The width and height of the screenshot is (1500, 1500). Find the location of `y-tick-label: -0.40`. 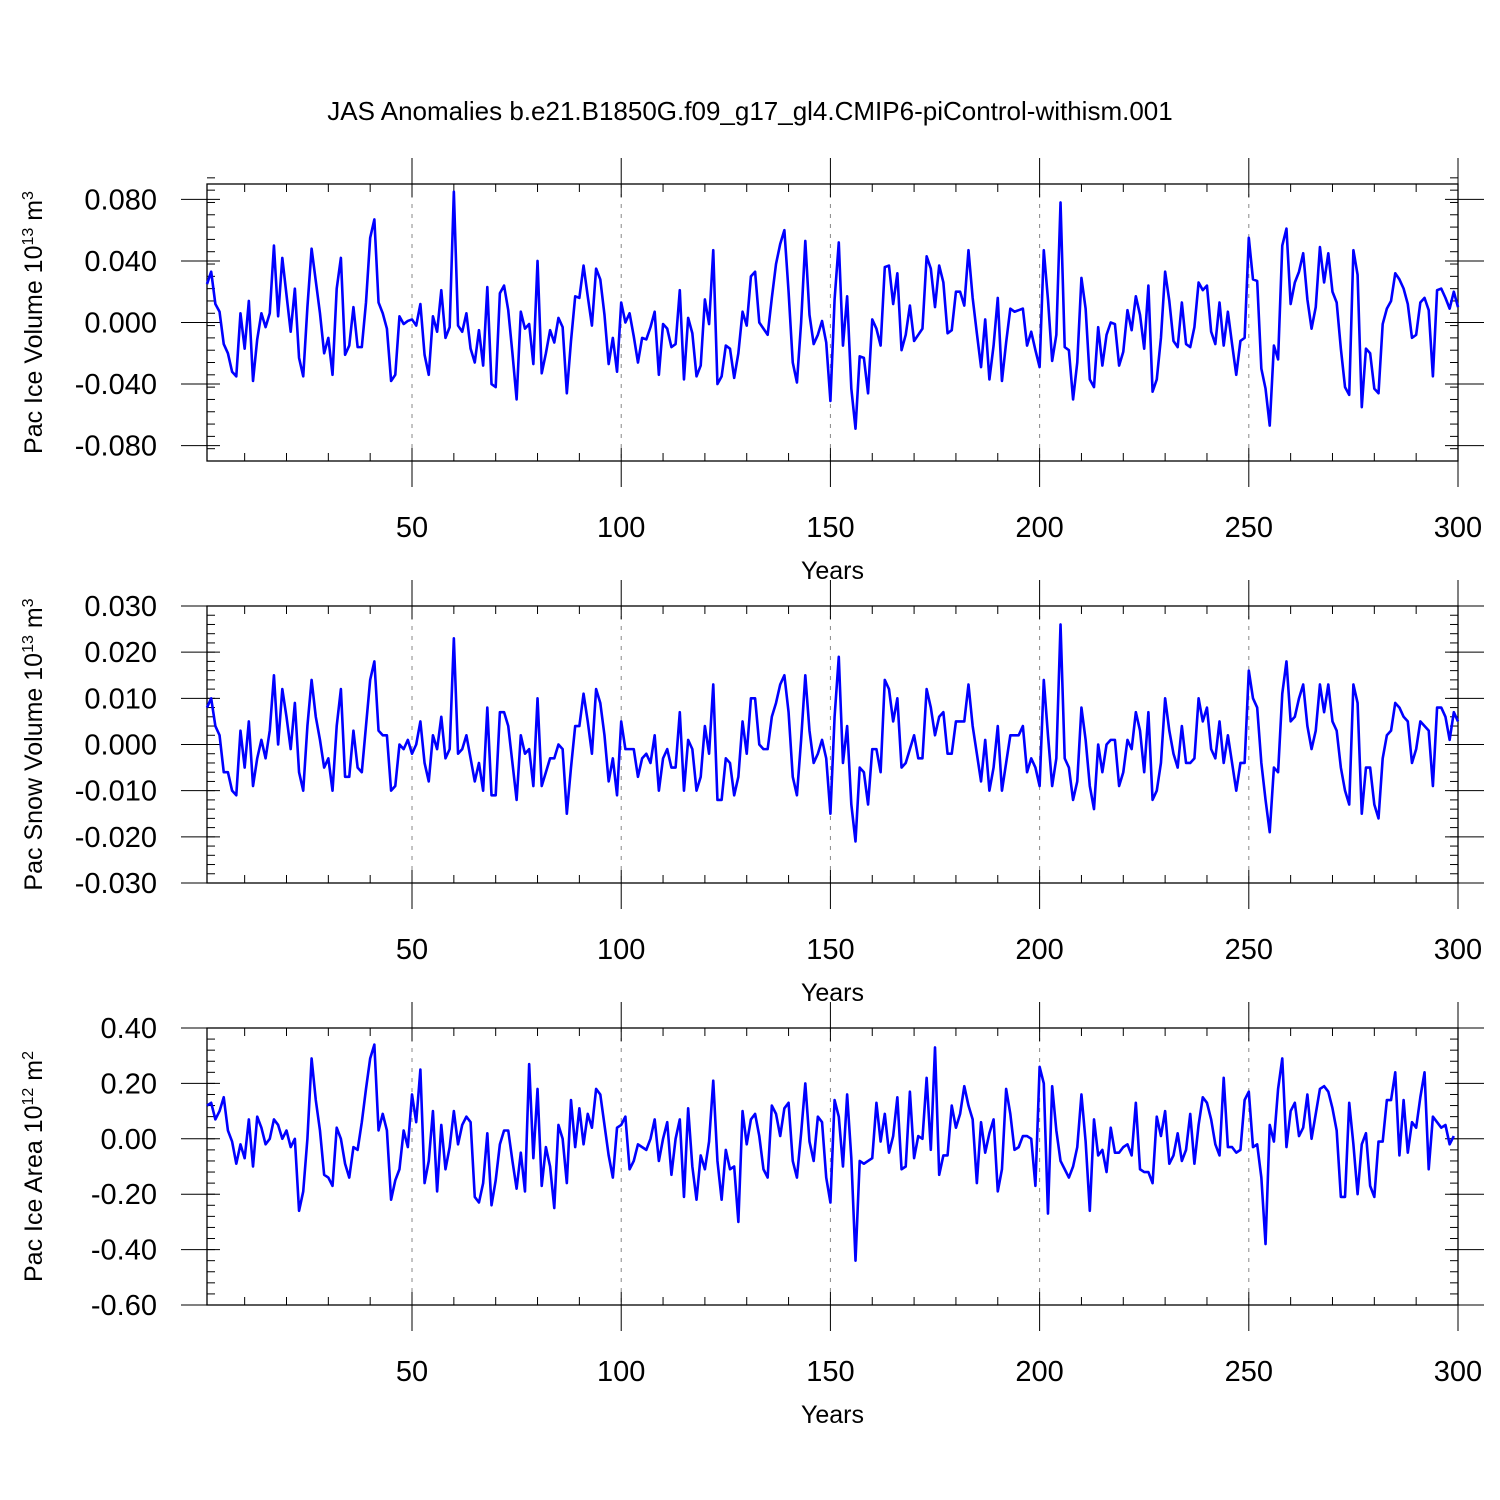

y-tick-label: -0.40 is located at coordinates (124, 1251).